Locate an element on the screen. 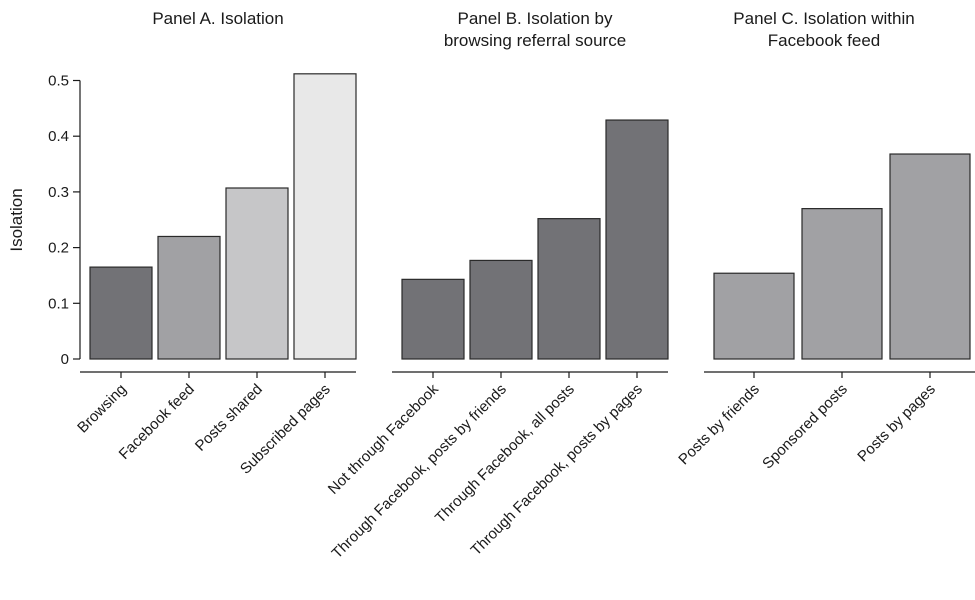  panel-c-title-line-1: Panel C. Isolation within is located at coordinates (823, 18).